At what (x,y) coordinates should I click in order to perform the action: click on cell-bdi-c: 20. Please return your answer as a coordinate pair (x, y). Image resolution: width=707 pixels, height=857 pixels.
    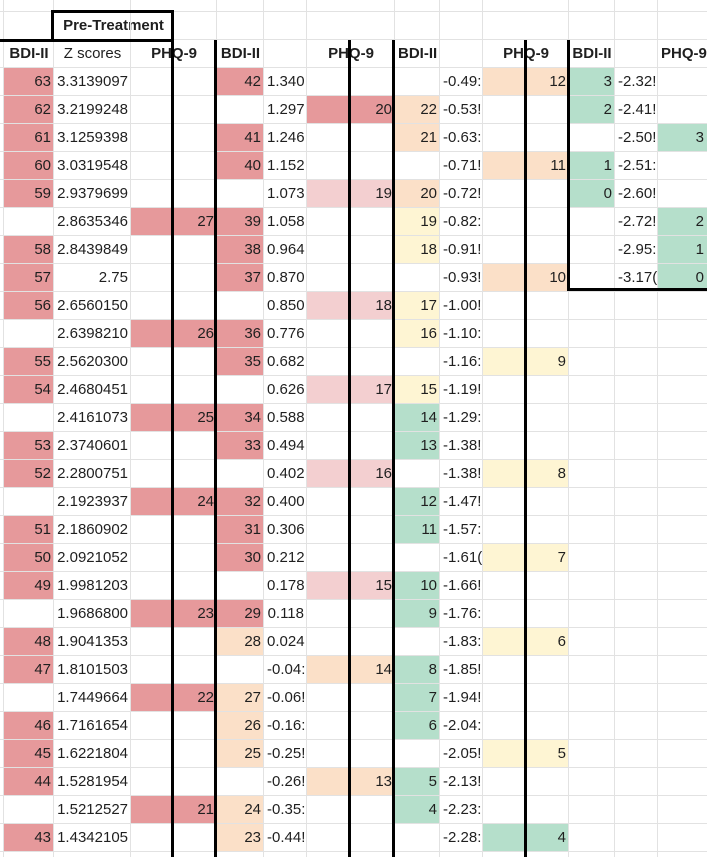
    Looking at the image, I should click on (417, 194).